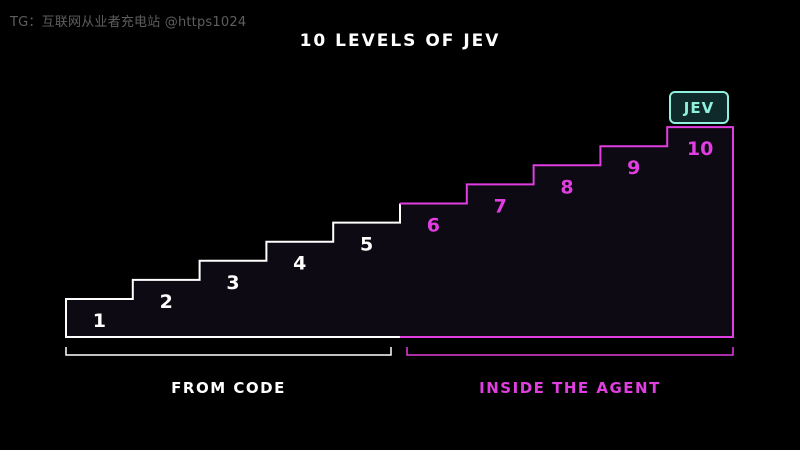  What do you see at coordinates (400, 41) in the screenshot?
I see `page-title: 10 LEVELS OF JEV` at bounding box center [400, 41].